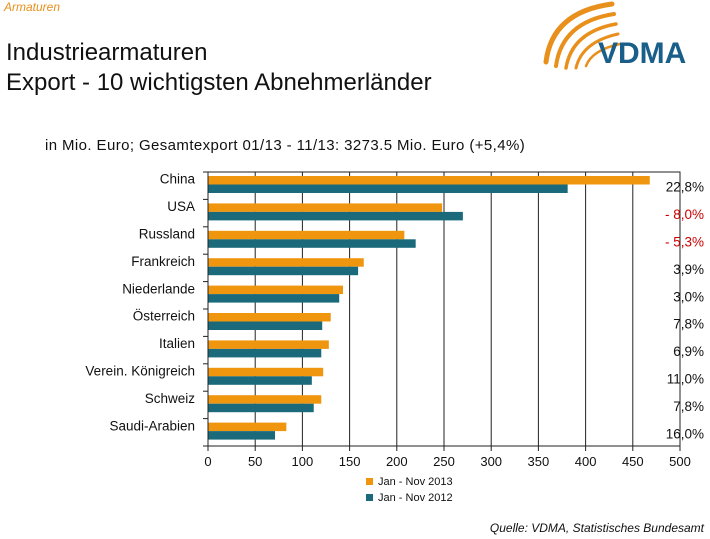 The width and height of the screenshot is (710, 539). What do you see at coordinates (409, 490) in the screenshot?
I see `legend: Jan - Nov 2013 Jan - Nov 2012` at bounding box center [409, 490].